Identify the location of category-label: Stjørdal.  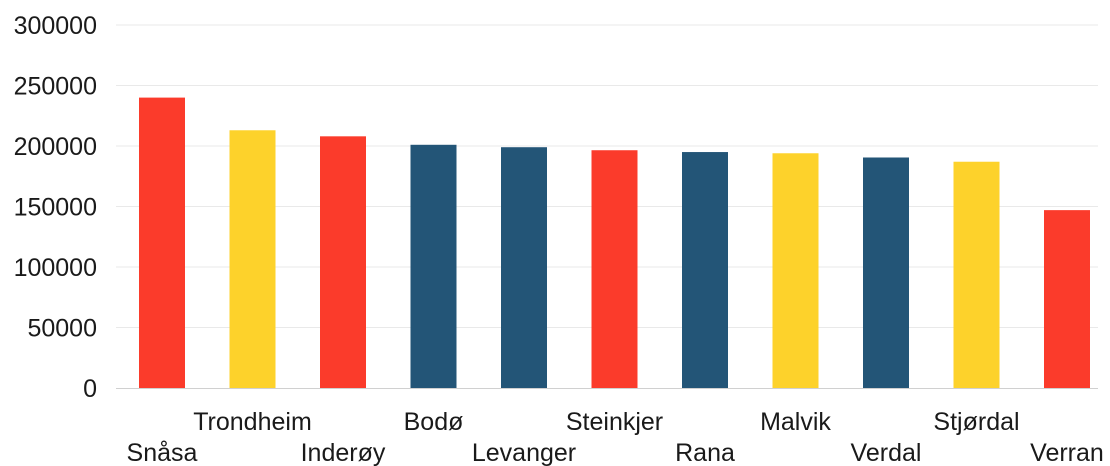
(976, 422).